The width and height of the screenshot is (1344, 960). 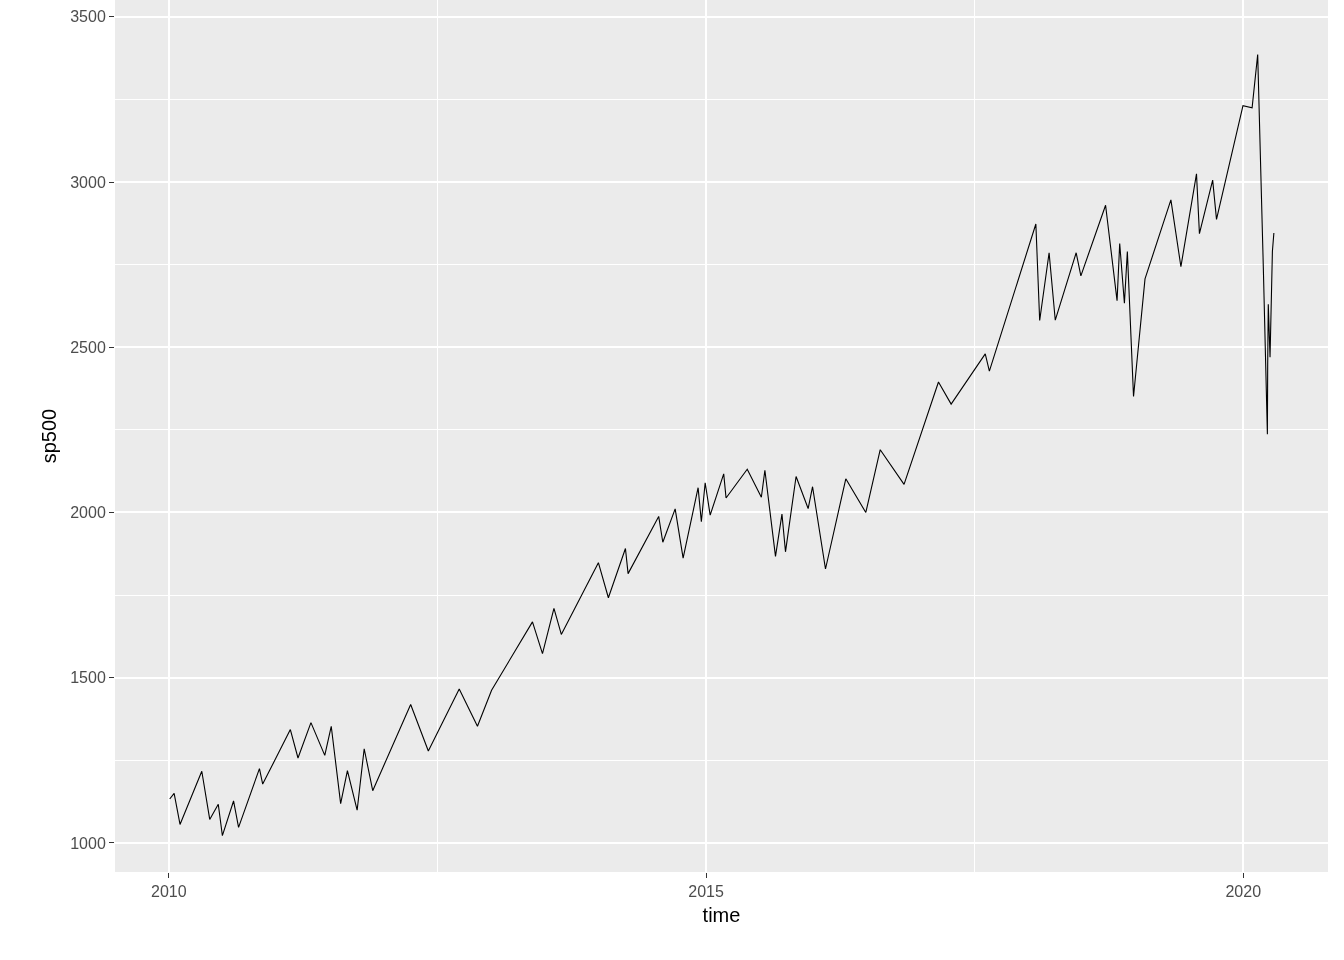 I want to click on y-tick-label: 3500, so click(x=88, y=17).